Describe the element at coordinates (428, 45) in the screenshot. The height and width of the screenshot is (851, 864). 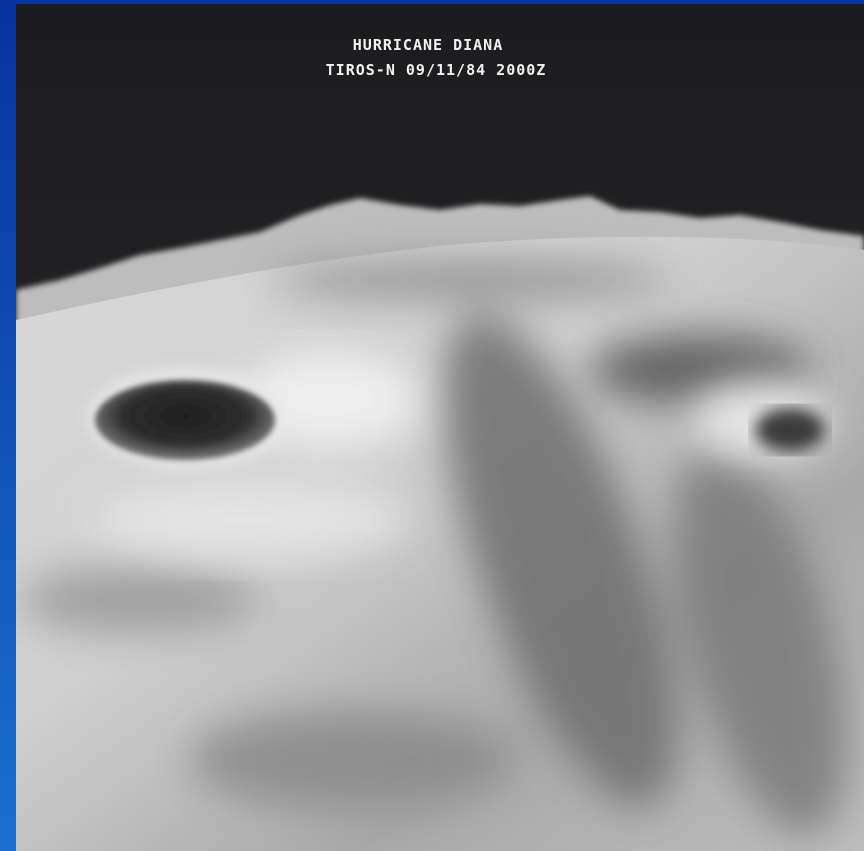
I see `image-title: HURRICANE DIANA` at that location.